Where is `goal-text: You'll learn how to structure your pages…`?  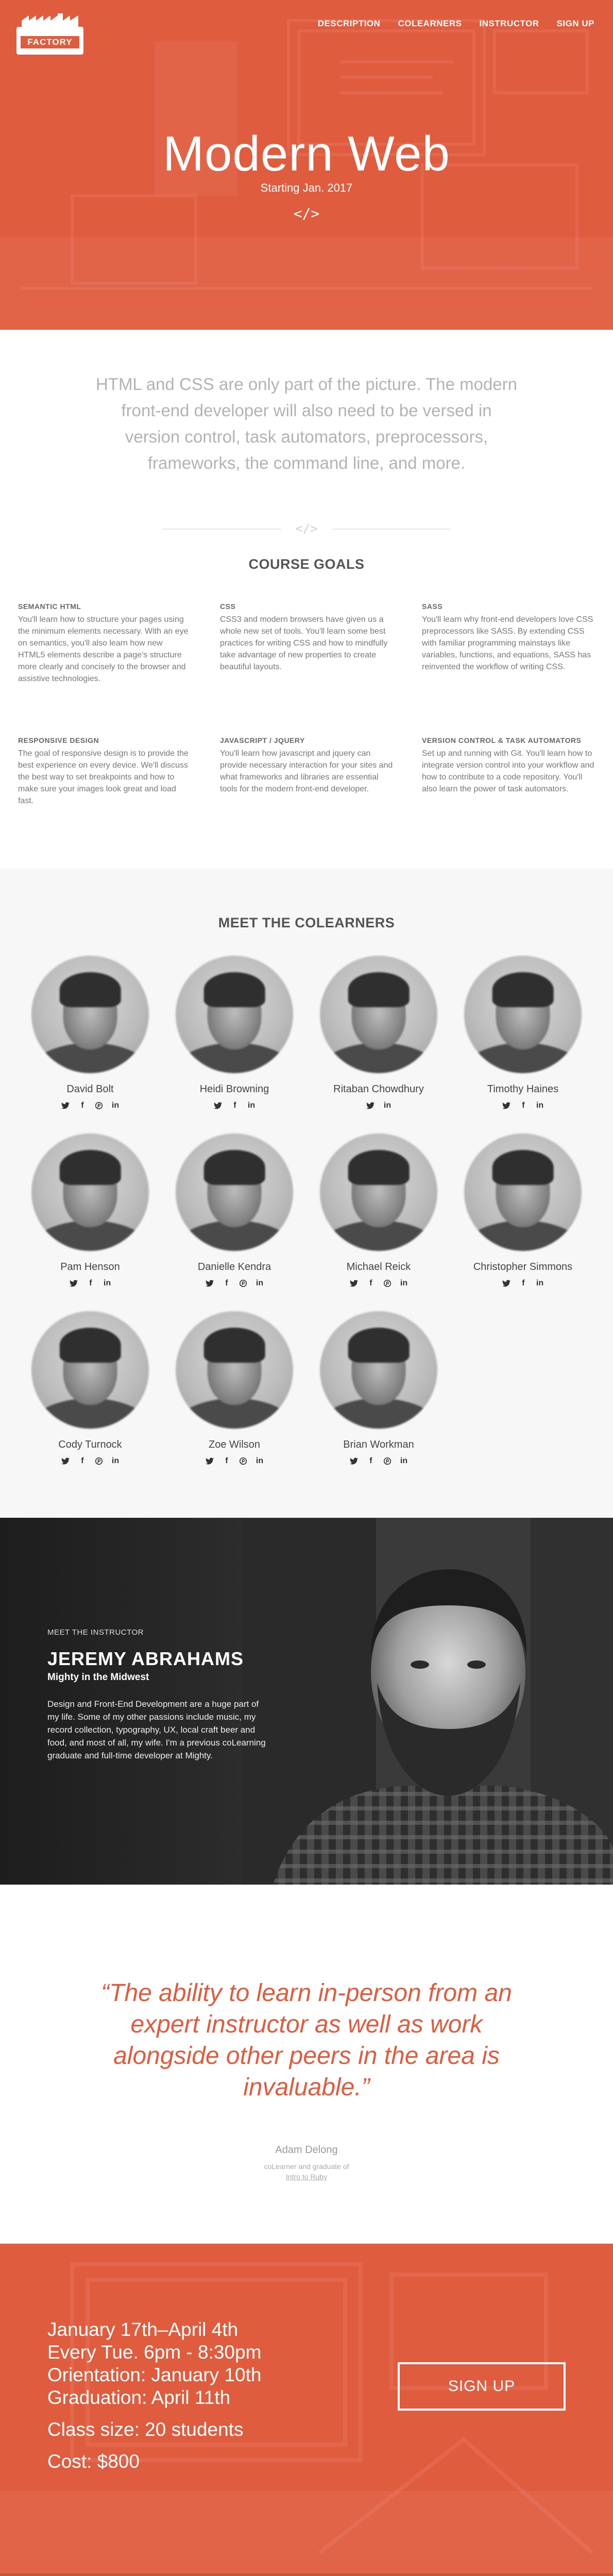
goal-text: You'll learn how to structure your pages… is located at coordinates (103, 649).